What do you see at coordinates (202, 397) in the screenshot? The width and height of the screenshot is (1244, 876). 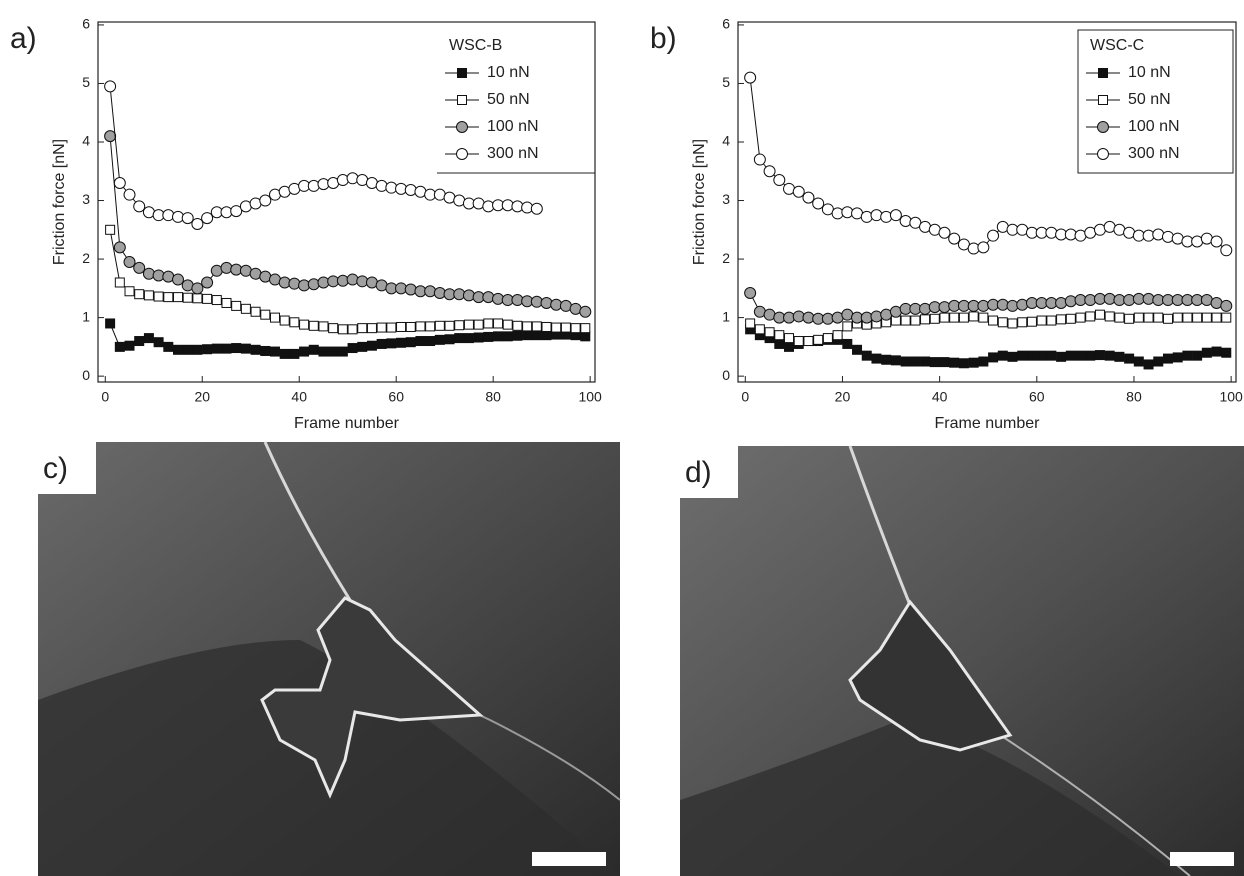 I see `x-tick-label: 20` at bounding box center [202, 397].